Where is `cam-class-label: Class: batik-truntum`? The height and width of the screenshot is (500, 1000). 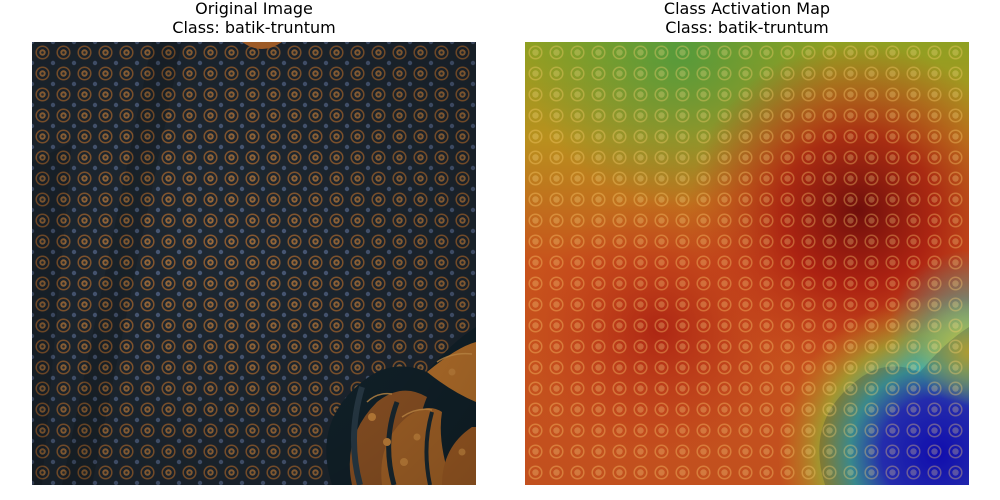 cam-class-label: Class: batik-truntum is located at coordinates (747, 27).